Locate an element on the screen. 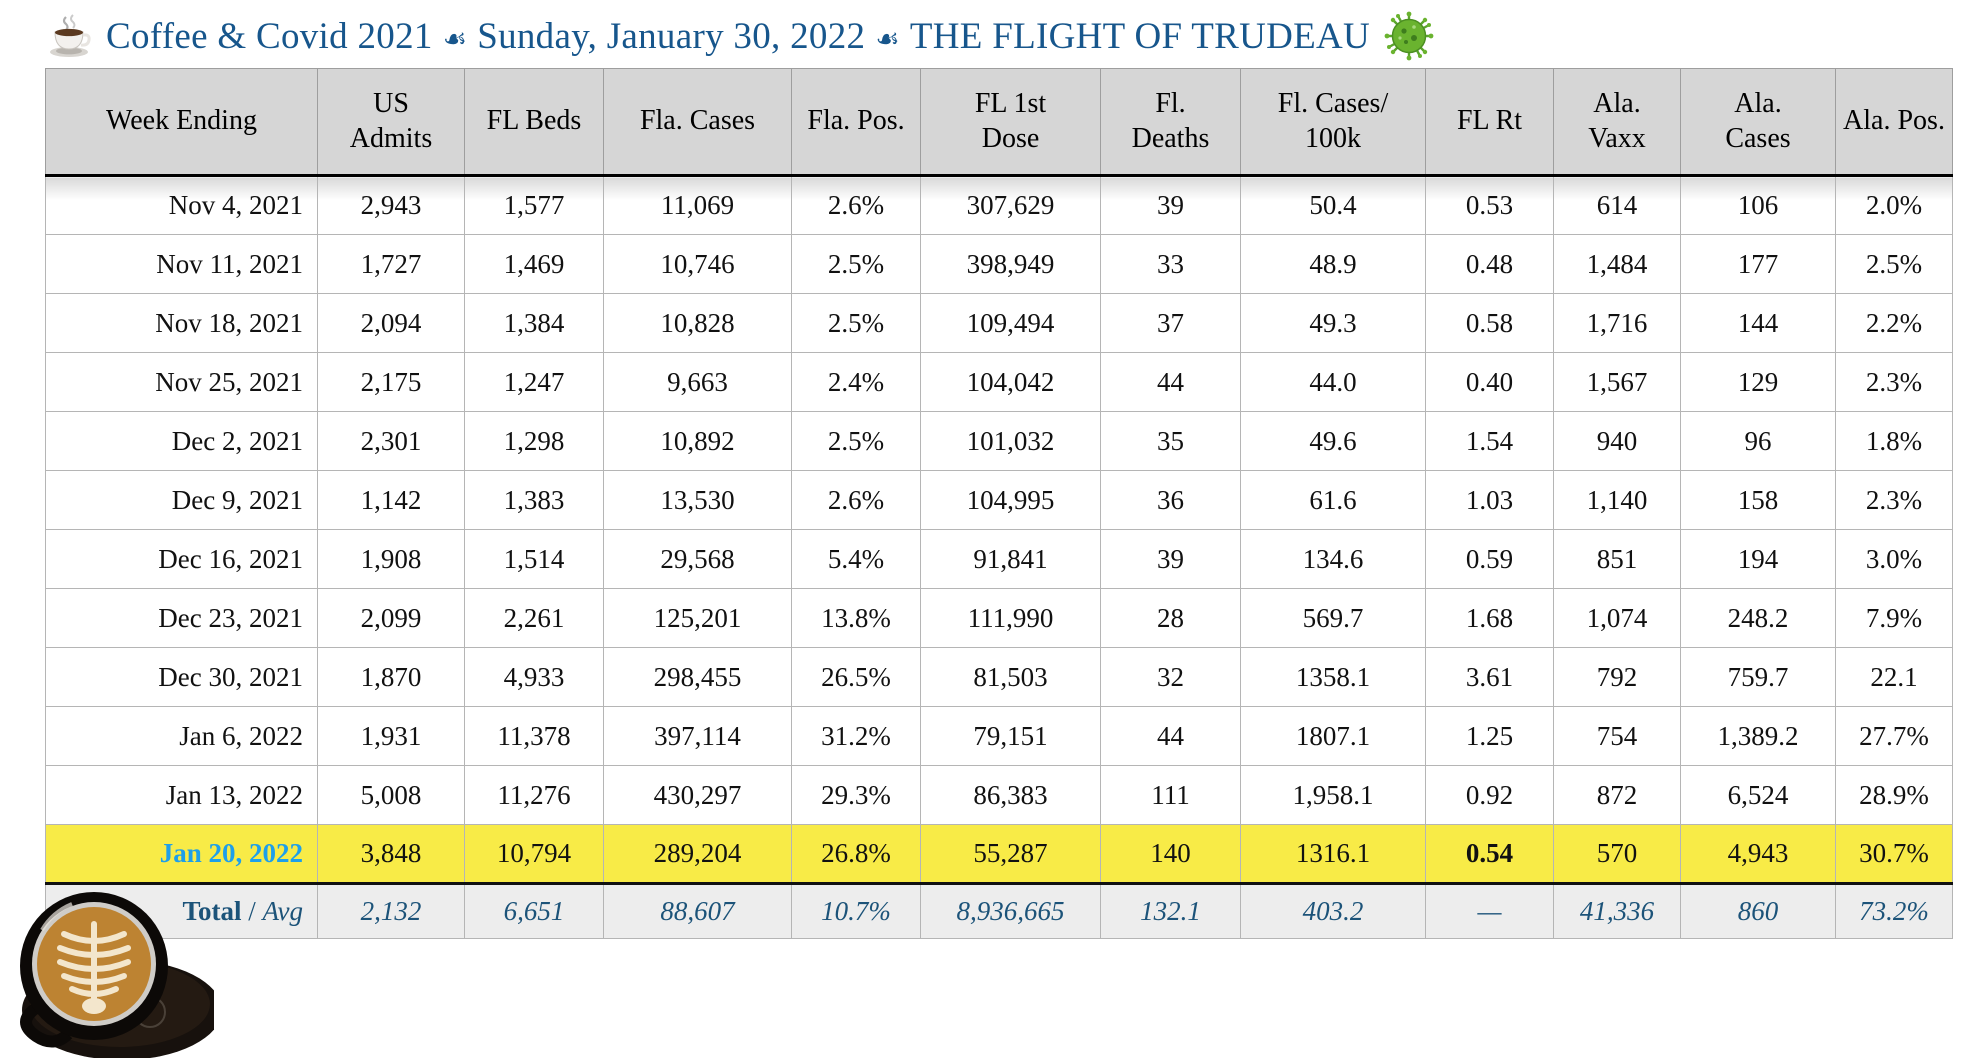  value-cell: 1.03 is located at coordinates (1489, 500).